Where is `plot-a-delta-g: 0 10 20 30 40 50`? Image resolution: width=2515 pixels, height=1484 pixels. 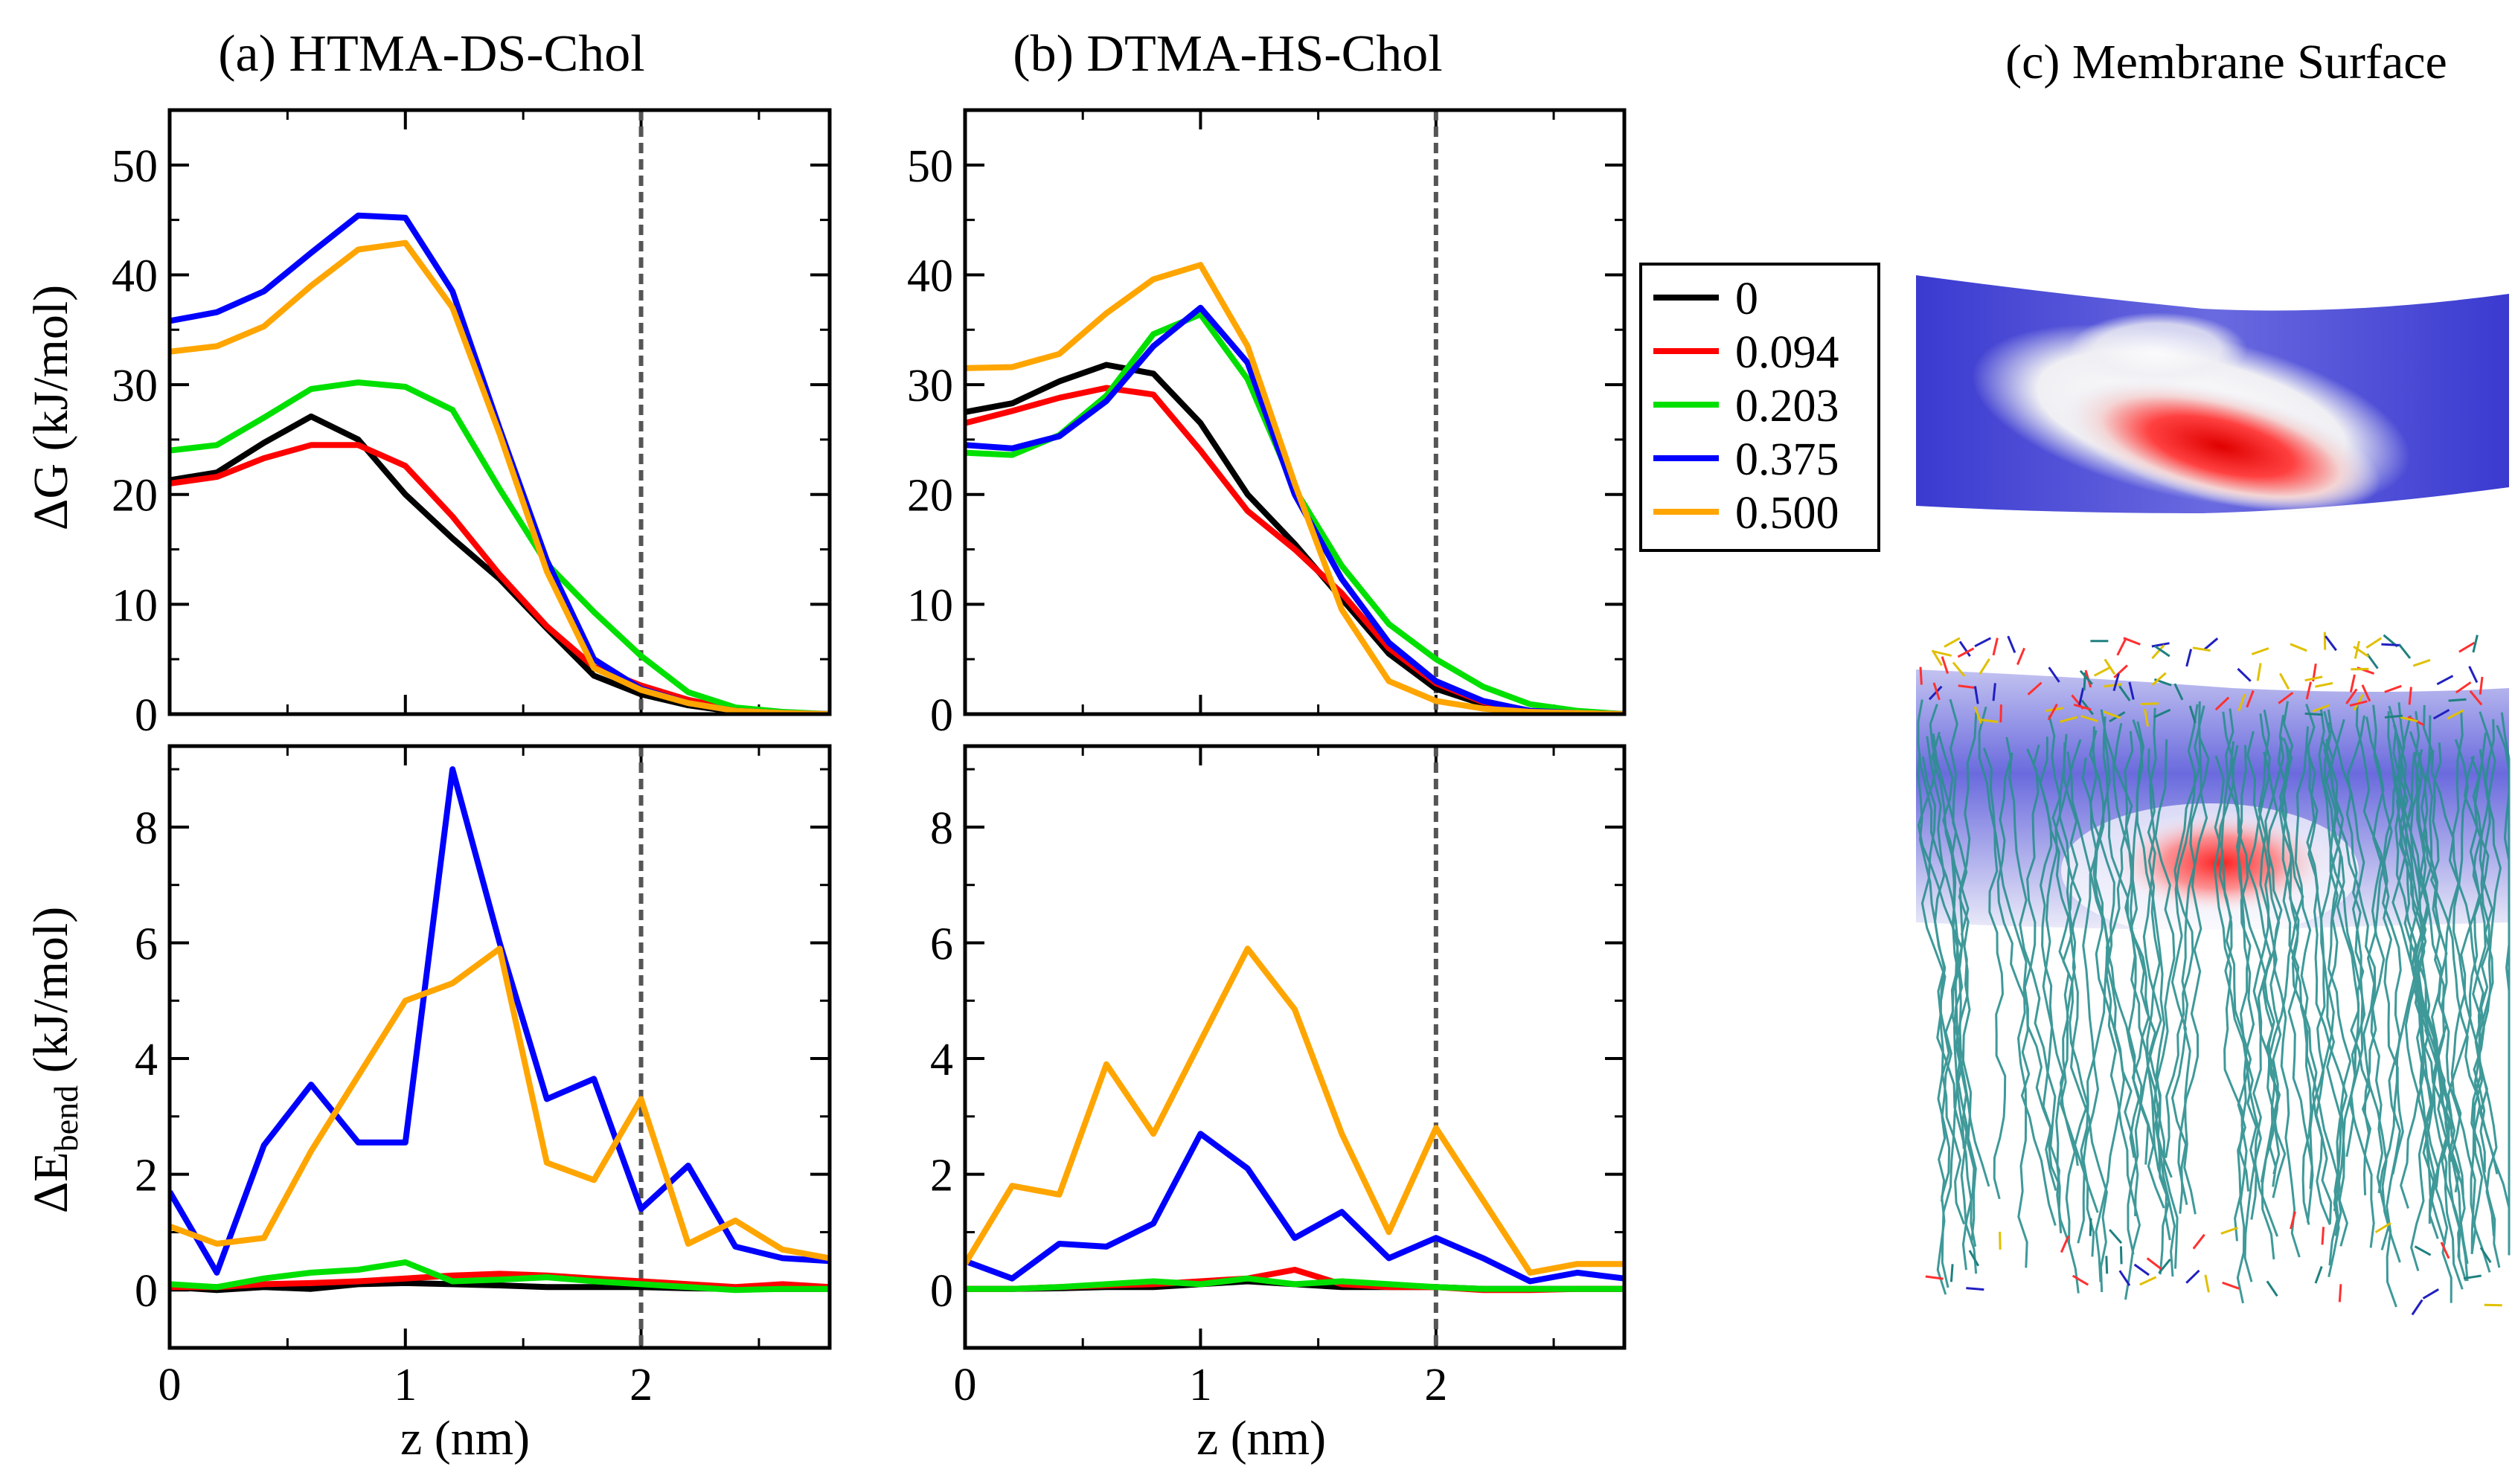 plot-a-delta-g: 0 10 20 30 40 50 is located at coordinates (472, 424).